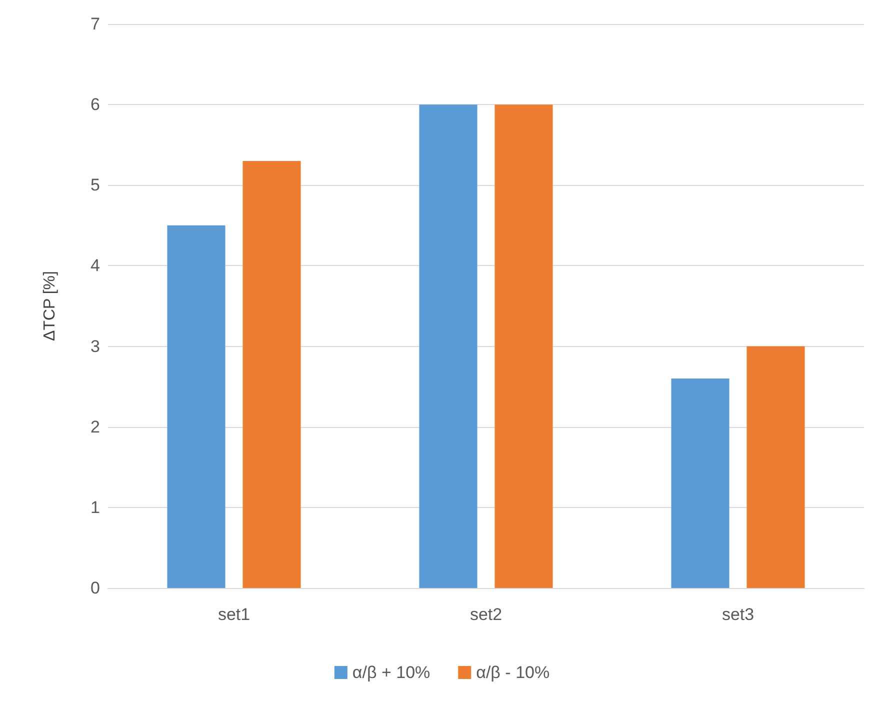 This screenshot has width=884, height=706. I want to click on x-tick-label: set3, so click(738, 614).